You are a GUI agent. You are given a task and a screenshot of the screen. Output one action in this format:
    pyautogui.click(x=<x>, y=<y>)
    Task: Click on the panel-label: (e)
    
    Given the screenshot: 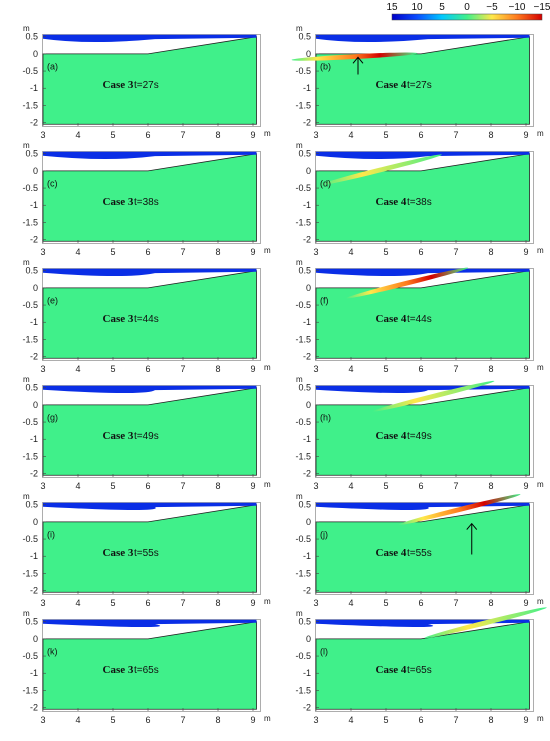 What is the action you would take?
    pyautogui.click(x=52, y=300)
    